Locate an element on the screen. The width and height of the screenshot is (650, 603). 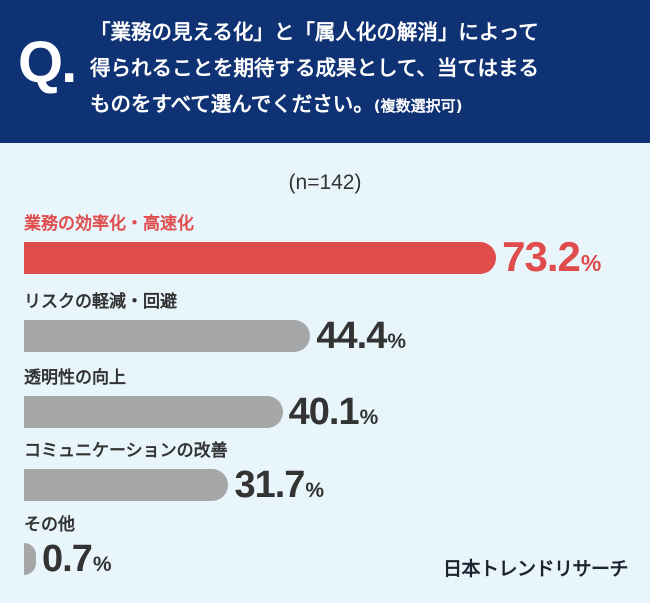
value-number: 44.4 is located at coordinates (351, 336).